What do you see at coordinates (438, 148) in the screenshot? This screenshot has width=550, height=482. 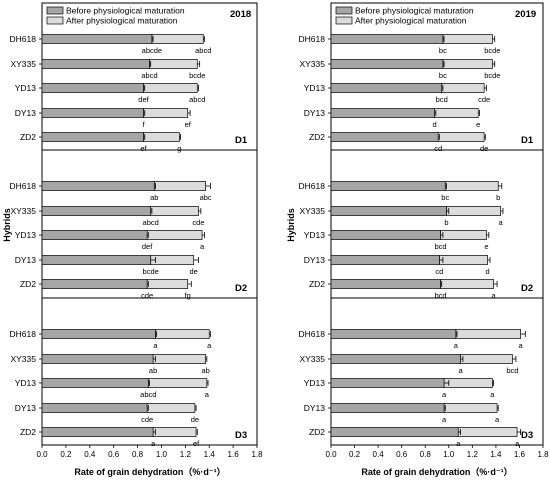 I see `sig-letter-before: cd` at bounding box center [438, 148].